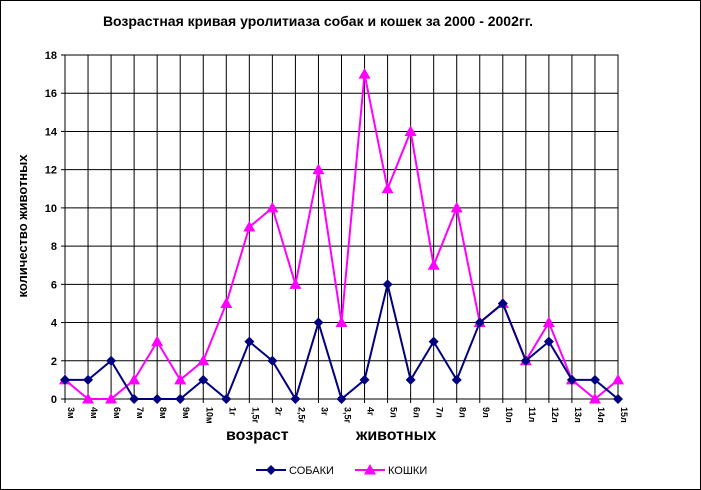 The width and height of the screenshot is (701, 490). Describe the element at coordinates (417, 412) in the screenshot. I see `x-tick-label: 6л` at that location.